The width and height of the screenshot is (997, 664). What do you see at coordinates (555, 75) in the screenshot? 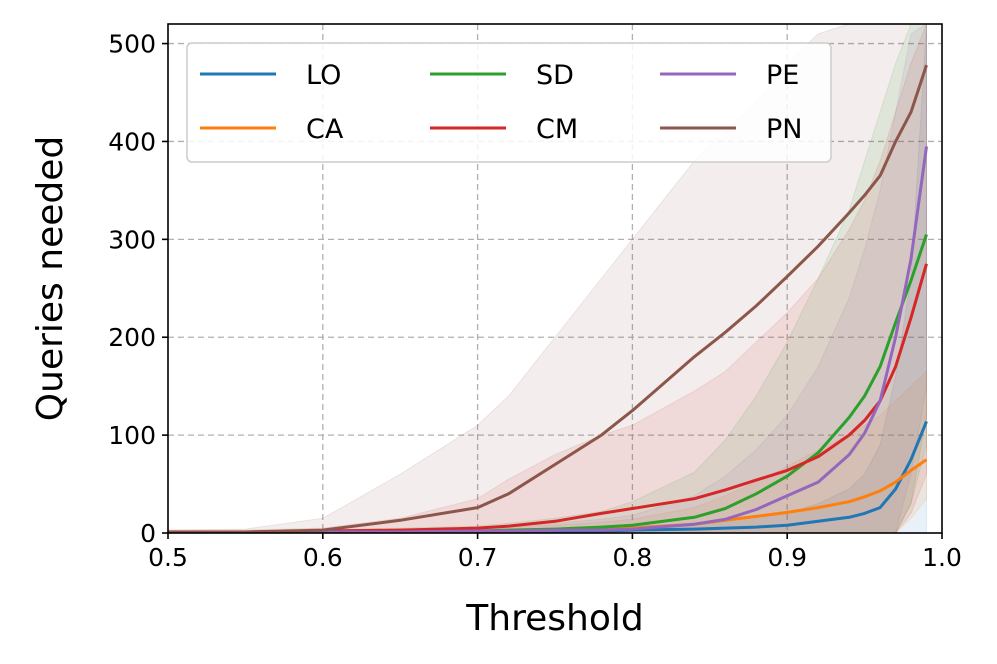
I see `legend-label-sd: SD` at bounding box center [555, 75].